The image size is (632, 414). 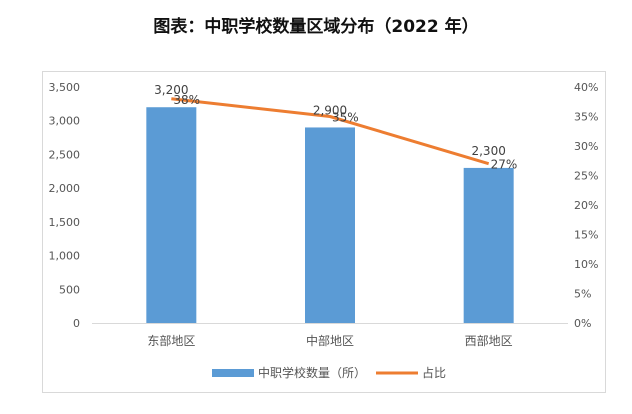 I want to click on y-left-tick-label: 3,500, so click(x=65, y=87).